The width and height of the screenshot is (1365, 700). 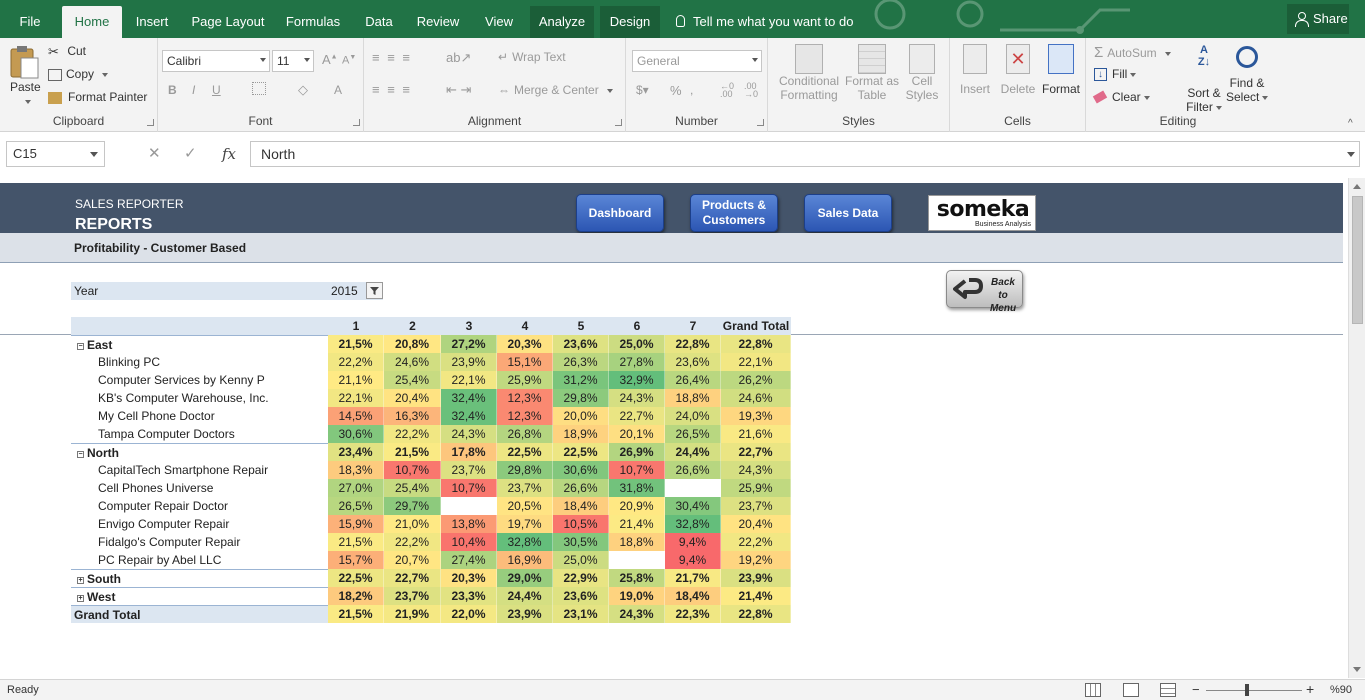 I want to click on pivot-value-cell: 21,7%, so click(x=693, y=578).